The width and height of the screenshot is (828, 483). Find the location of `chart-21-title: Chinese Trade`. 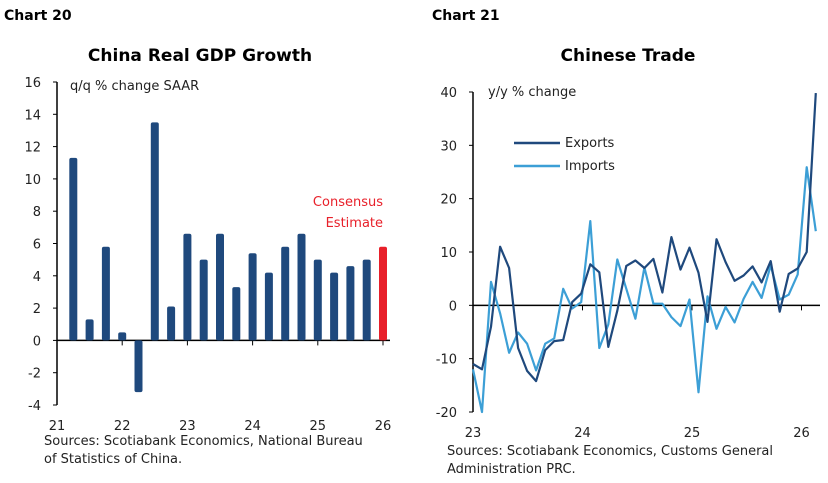

chart-21-title: Chinese Trade is located at coordinates (628, 56).